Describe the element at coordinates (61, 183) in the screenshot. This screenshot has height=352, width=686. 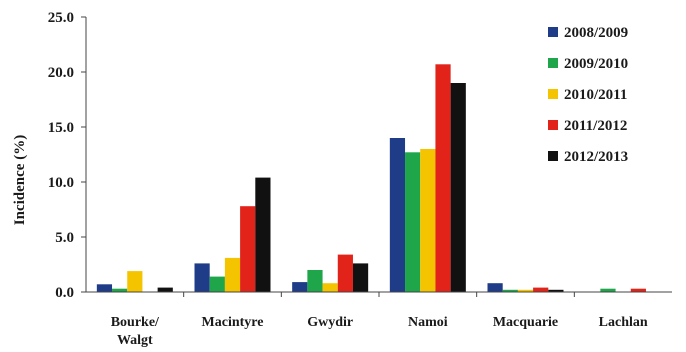
I see `y-tick-label: 10.0` at that location.